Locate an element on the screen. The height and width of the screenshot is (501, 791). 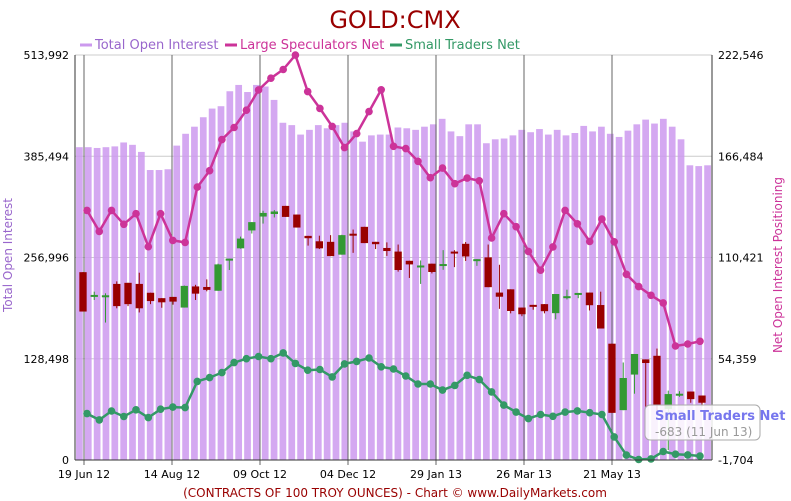
legend-item-open-interest: Total Open Interest is located at coordinates (149, 45).